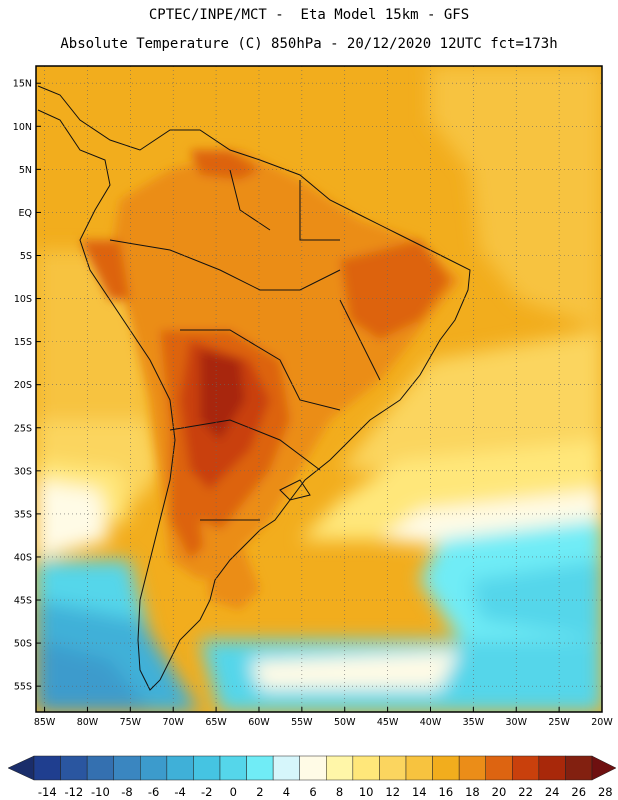  Describe the element at coordinates (23, 601) in the screenshot. I see `lat-tick-label: 45S` at that location.